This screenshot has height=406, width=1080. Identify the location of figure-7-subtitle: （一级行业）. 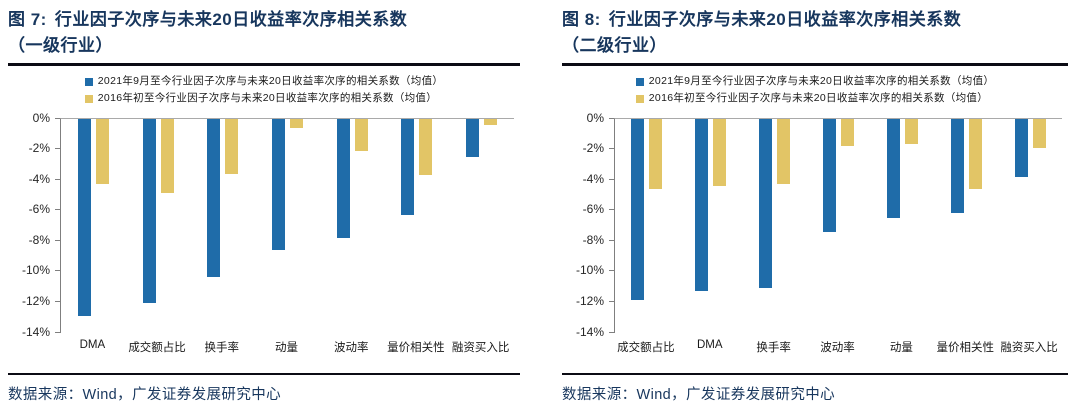
(60, 45).